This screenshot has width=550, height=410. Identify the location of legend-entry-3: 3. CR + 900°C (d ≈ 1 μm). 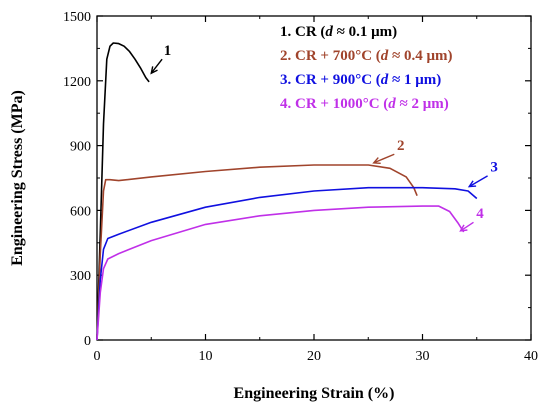
(360, 80).